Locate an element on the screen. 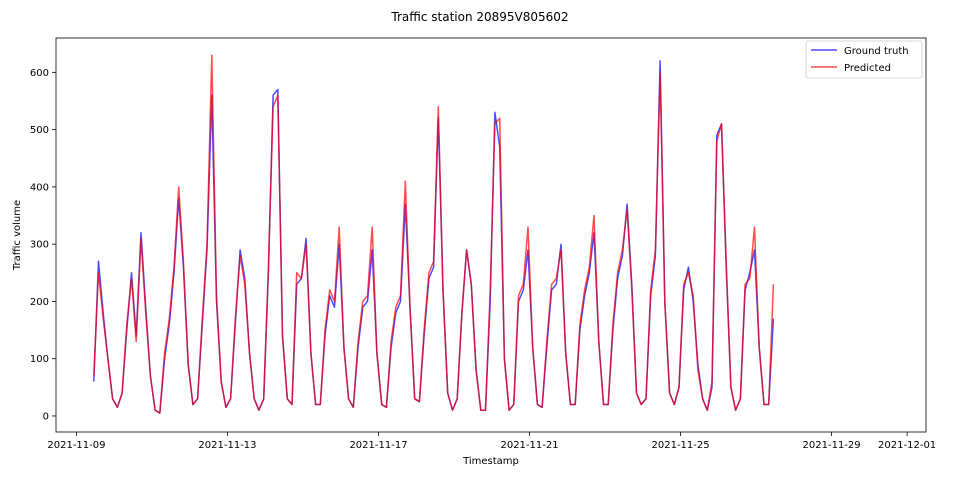 Image resolution: width=960 pixels, height=484 pixels. y-tick-label: 100 is located at coordinates (39, 359).